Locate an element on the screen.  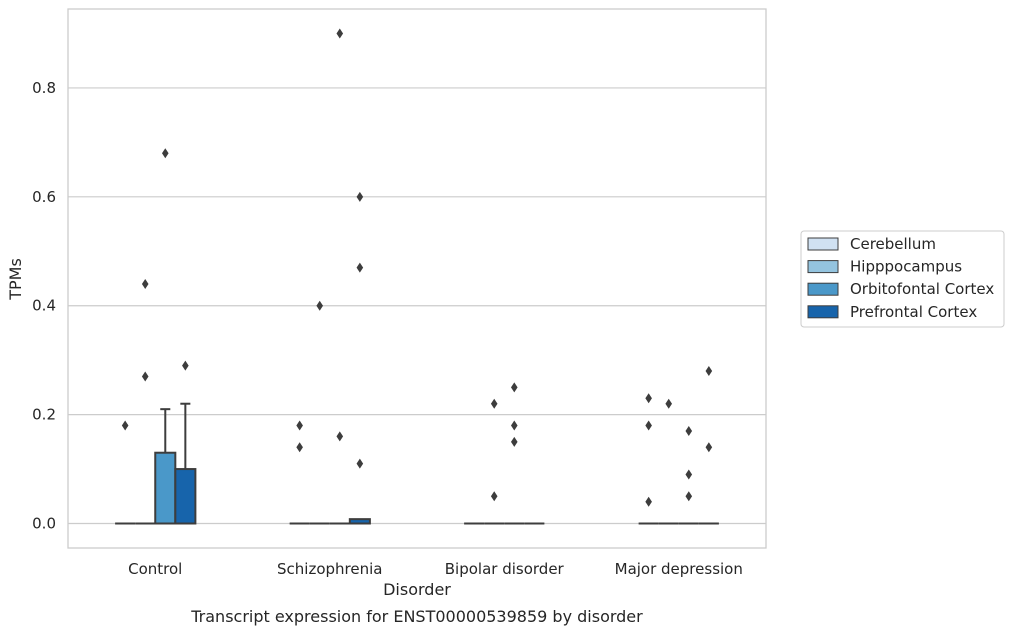
boxes is located at coordinates (417, 463).